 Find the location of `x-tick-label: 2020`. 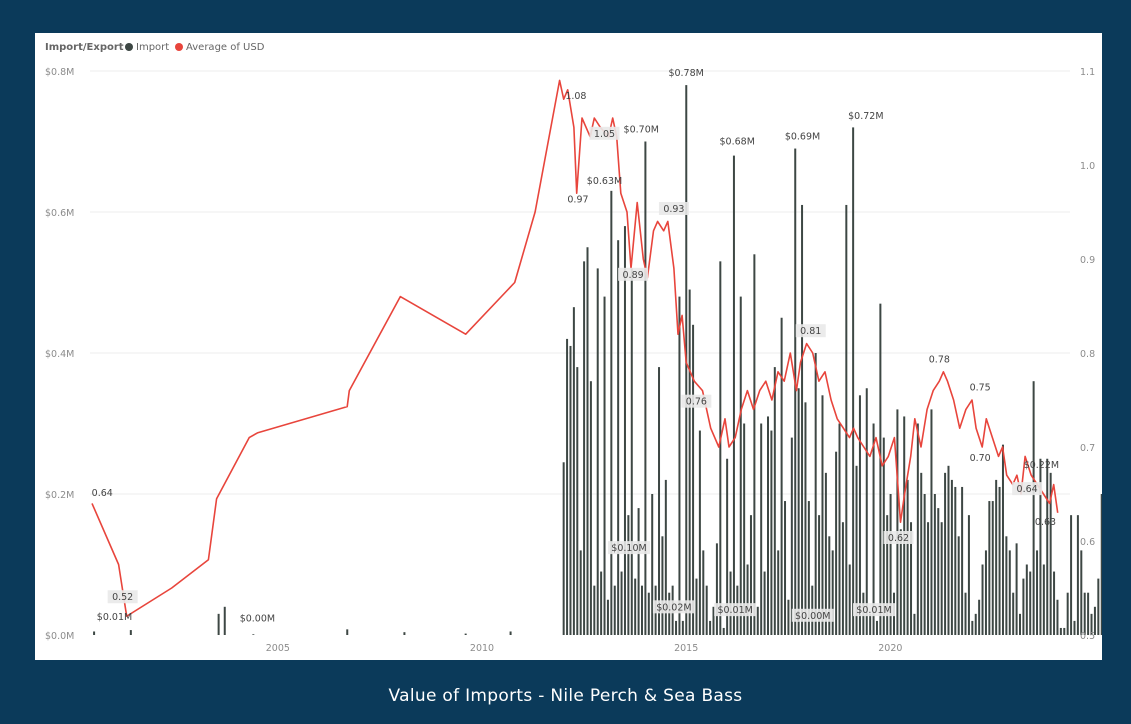

x-tick-label: 2020 is located at coordinates (890, 648).